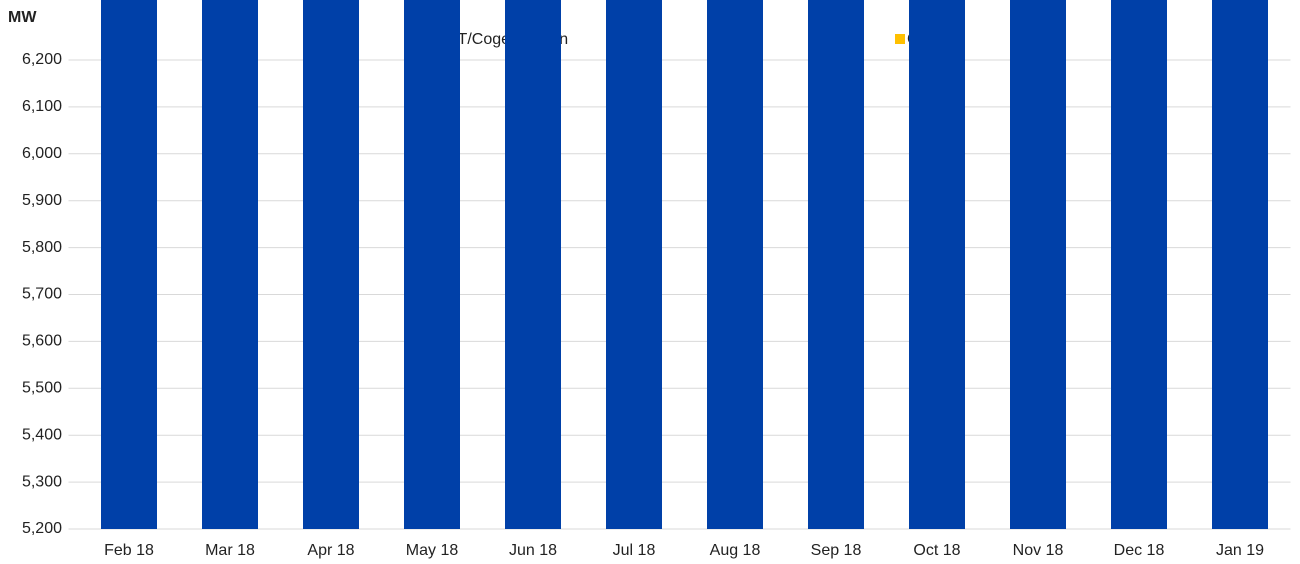  I want to click on x-tick-label: Jun 18, so click(533, 550).